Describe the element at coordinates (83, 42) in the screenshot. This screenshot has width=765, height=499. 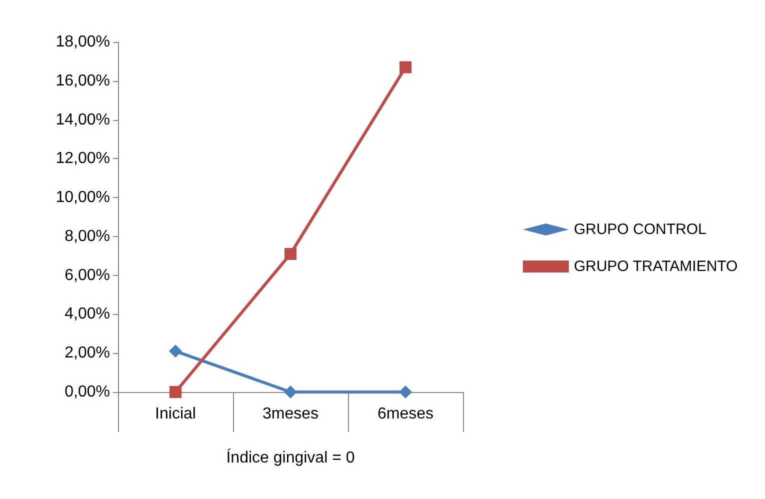
I see `y-tick-label: 18,00%` at that location.